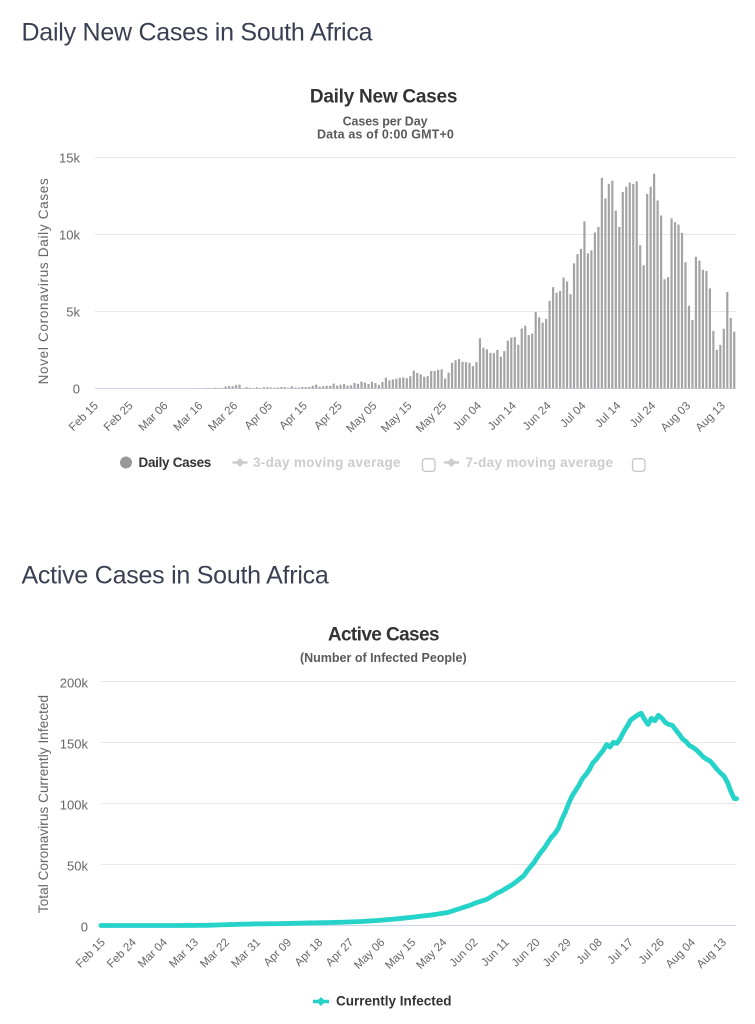  I want to click on svg-text: 7-day moving average, so click(540, 462).